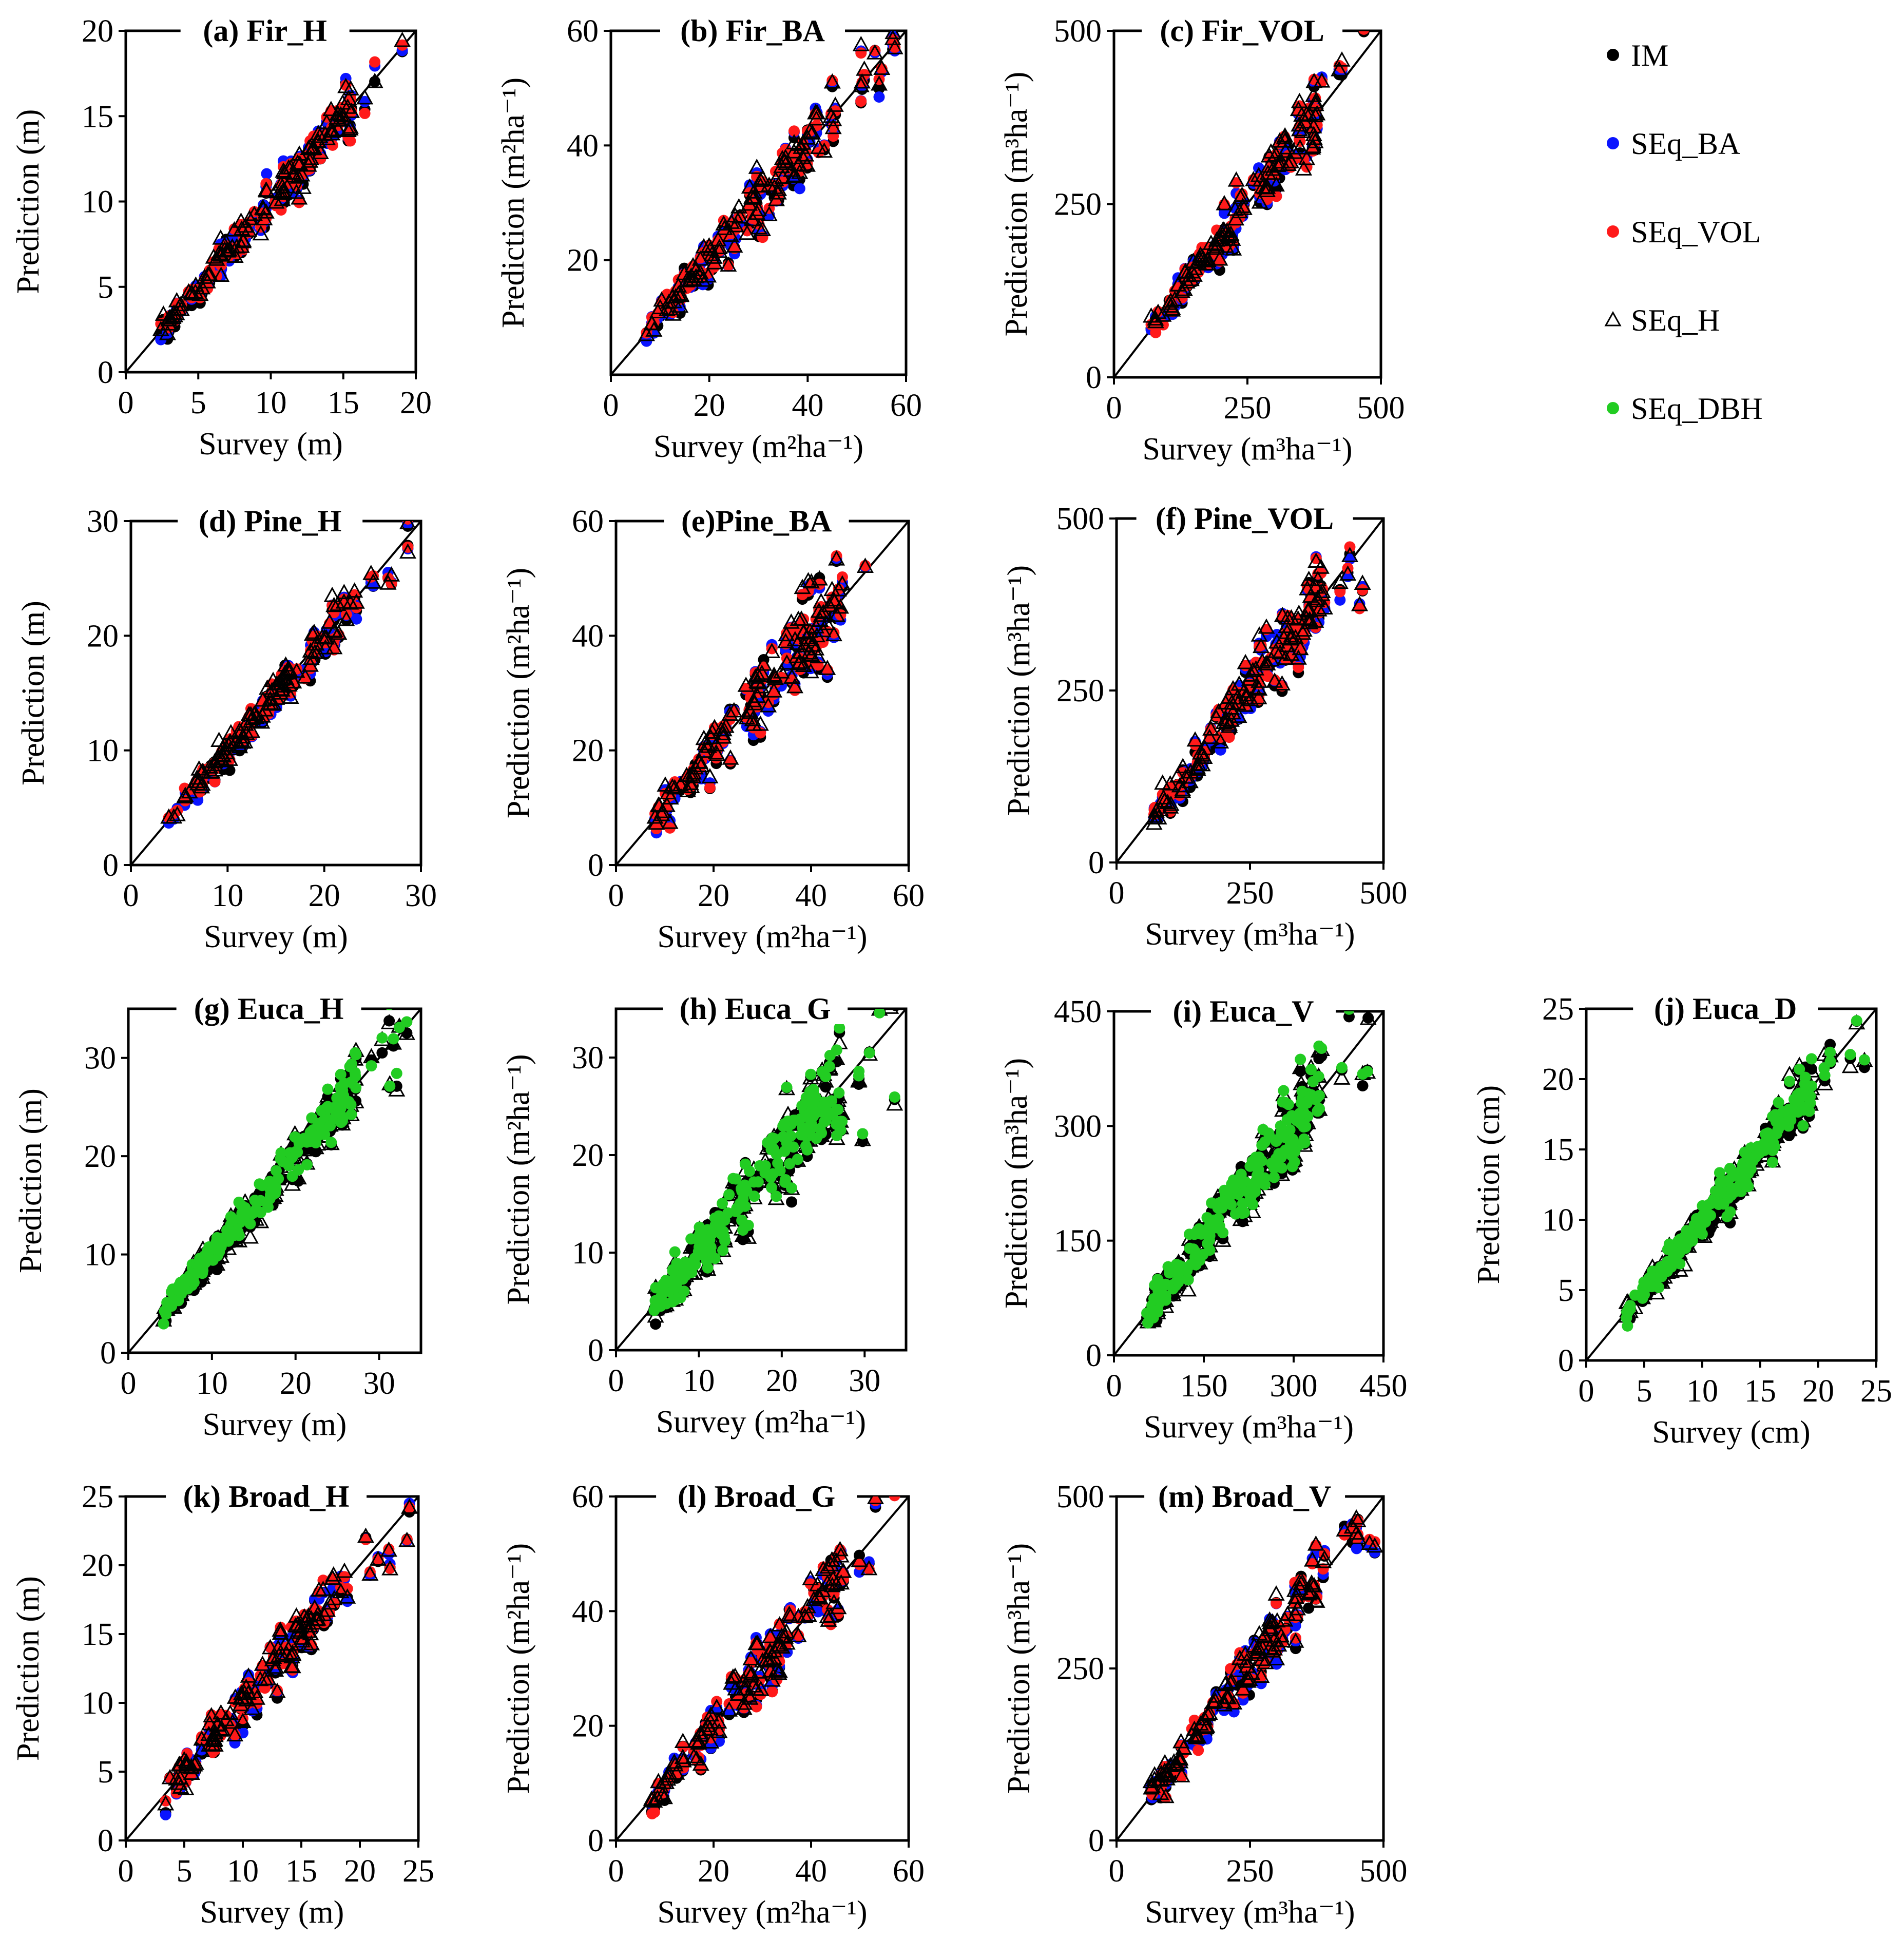 This screenshot has height=1958, width=1904. I want to click on y-axis-label: Prediction (m³ha⁻¹), so click(1019, 691).